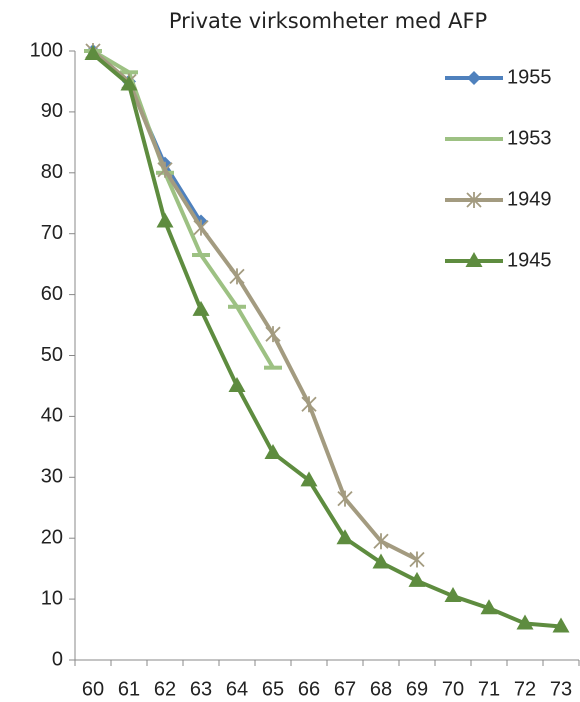 This screenshot has width=580, height=702. Describe the element at coordinates (489, 689) in the screenshot. I see `x-tick-label: 71` at that location.